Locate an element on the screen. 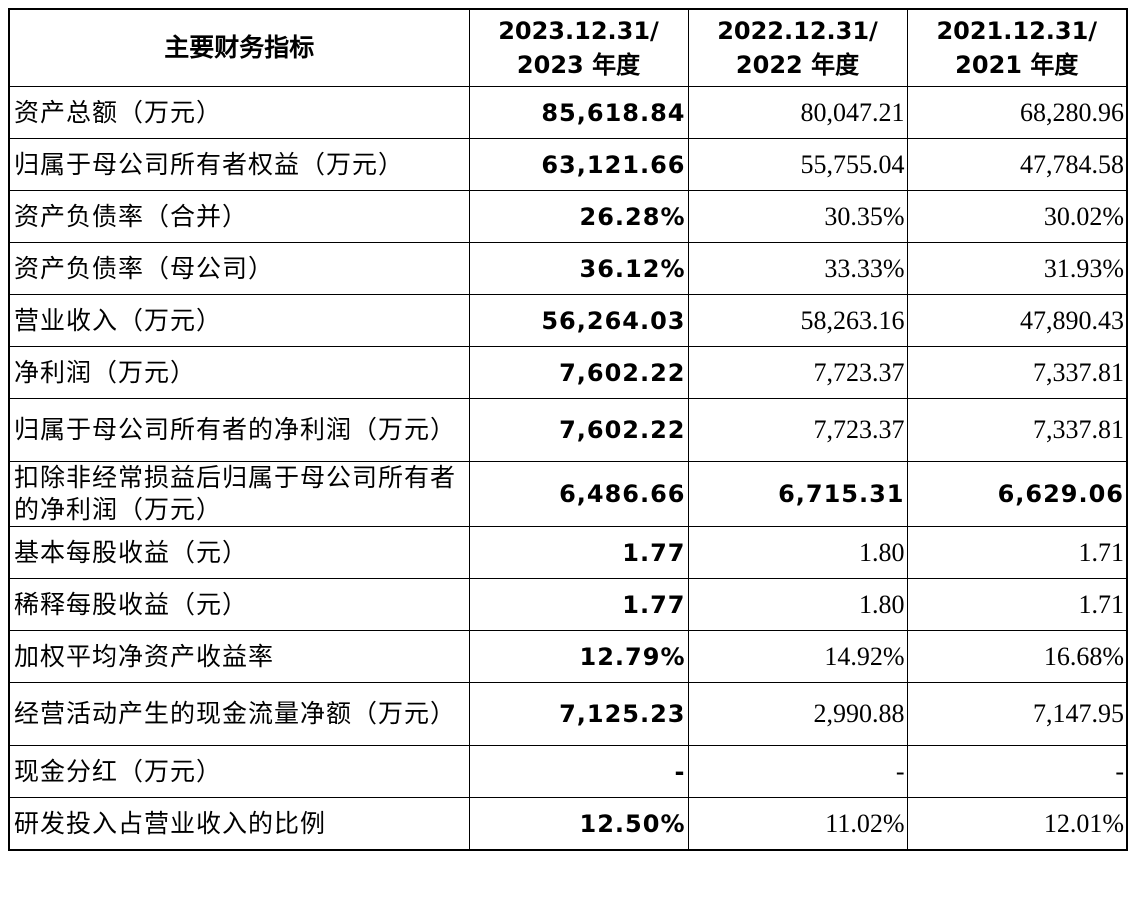  cell-2023: 12.50% is located at coordinates (578, 824).